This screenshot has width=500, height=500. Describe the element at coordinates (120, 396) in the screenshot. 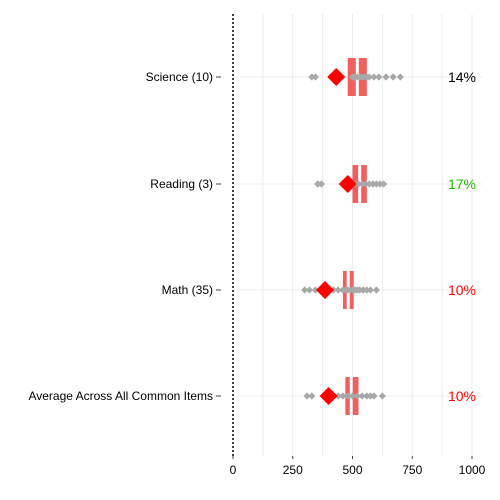

I see `category-label: Average Across All Common Items` at that location.